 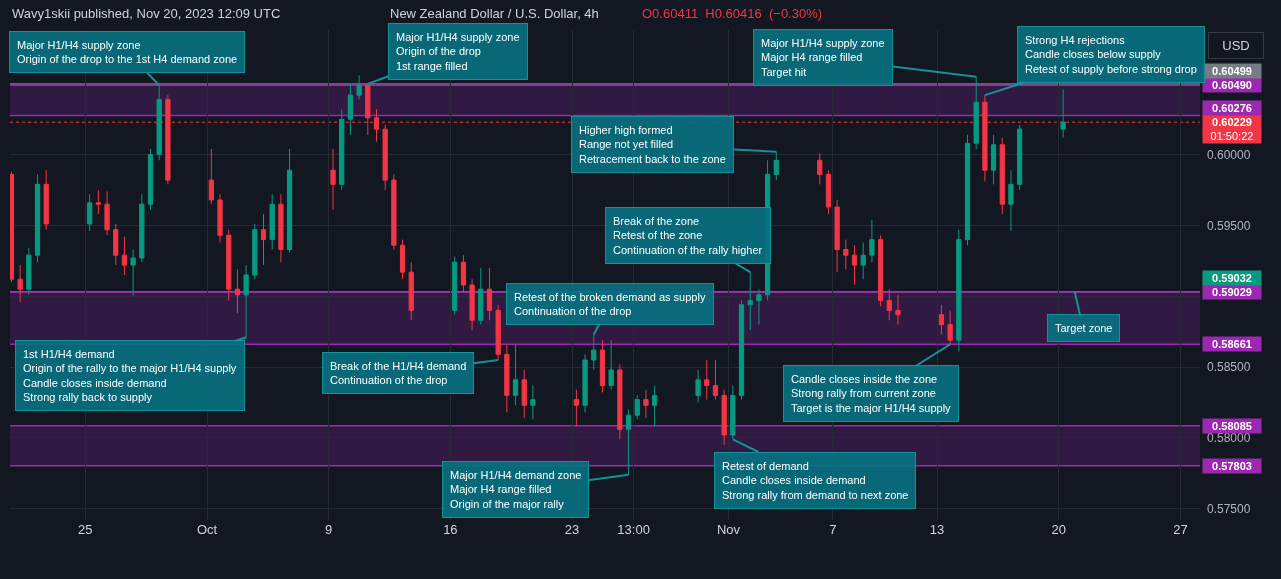 What do you see at coordinates (1058, 529) in the screenshot?
I see `x-tick-label: 20` at bounding box center [1058, 529].